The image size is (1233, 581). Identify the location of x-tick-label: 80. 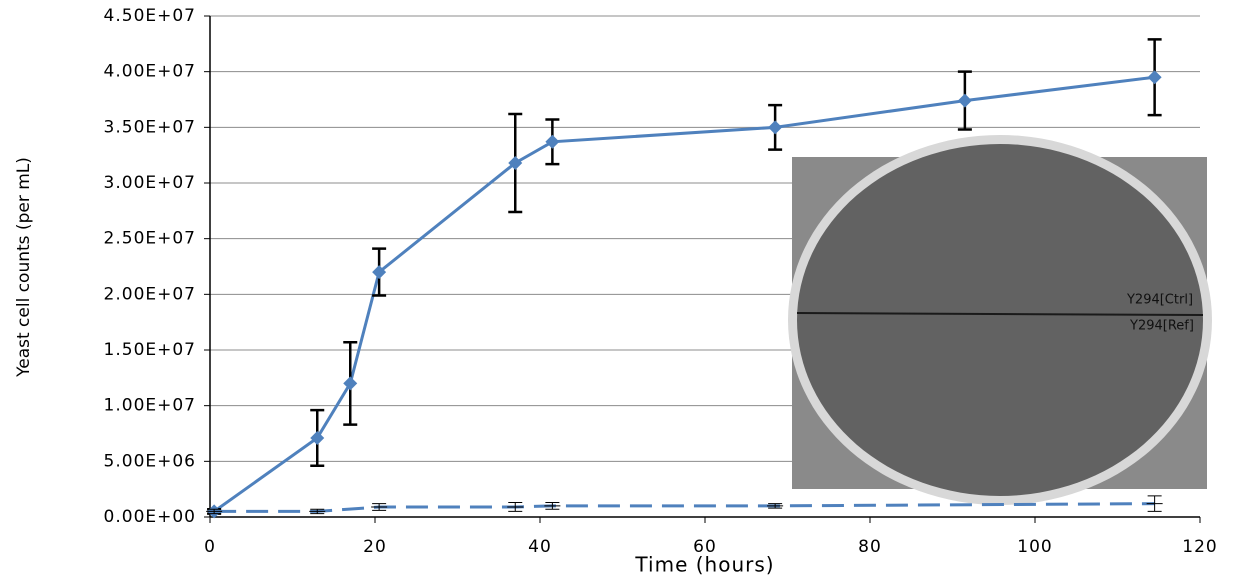
(870, 547).